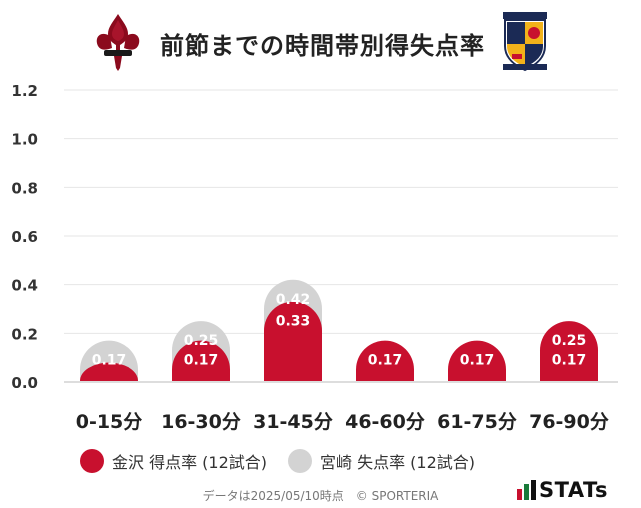  I want to click on y-tick-label: 0.2, so click(24, 334).